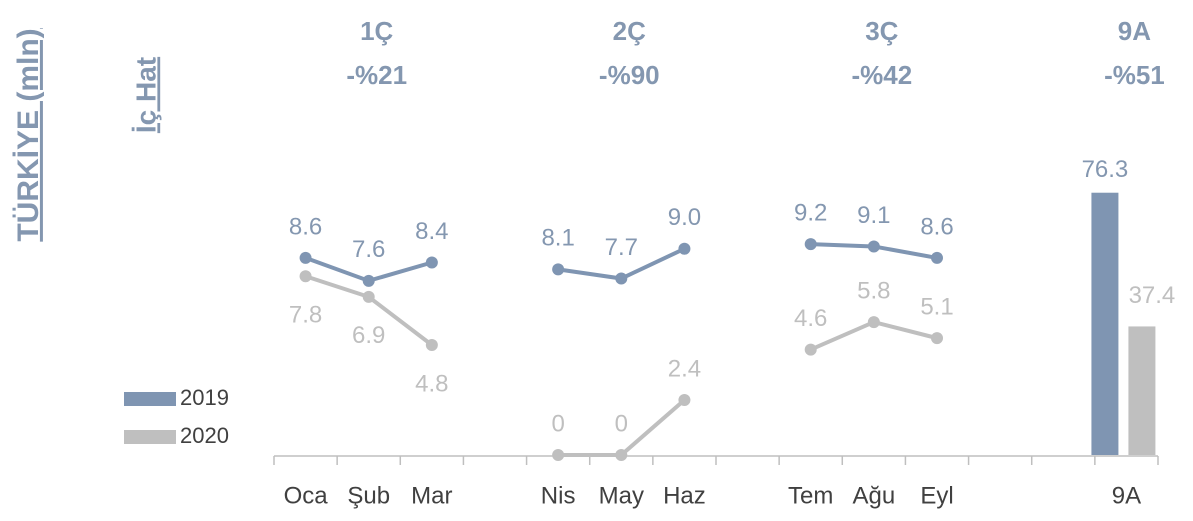  I want to click on legend-label: 2019, so click(204, 397).